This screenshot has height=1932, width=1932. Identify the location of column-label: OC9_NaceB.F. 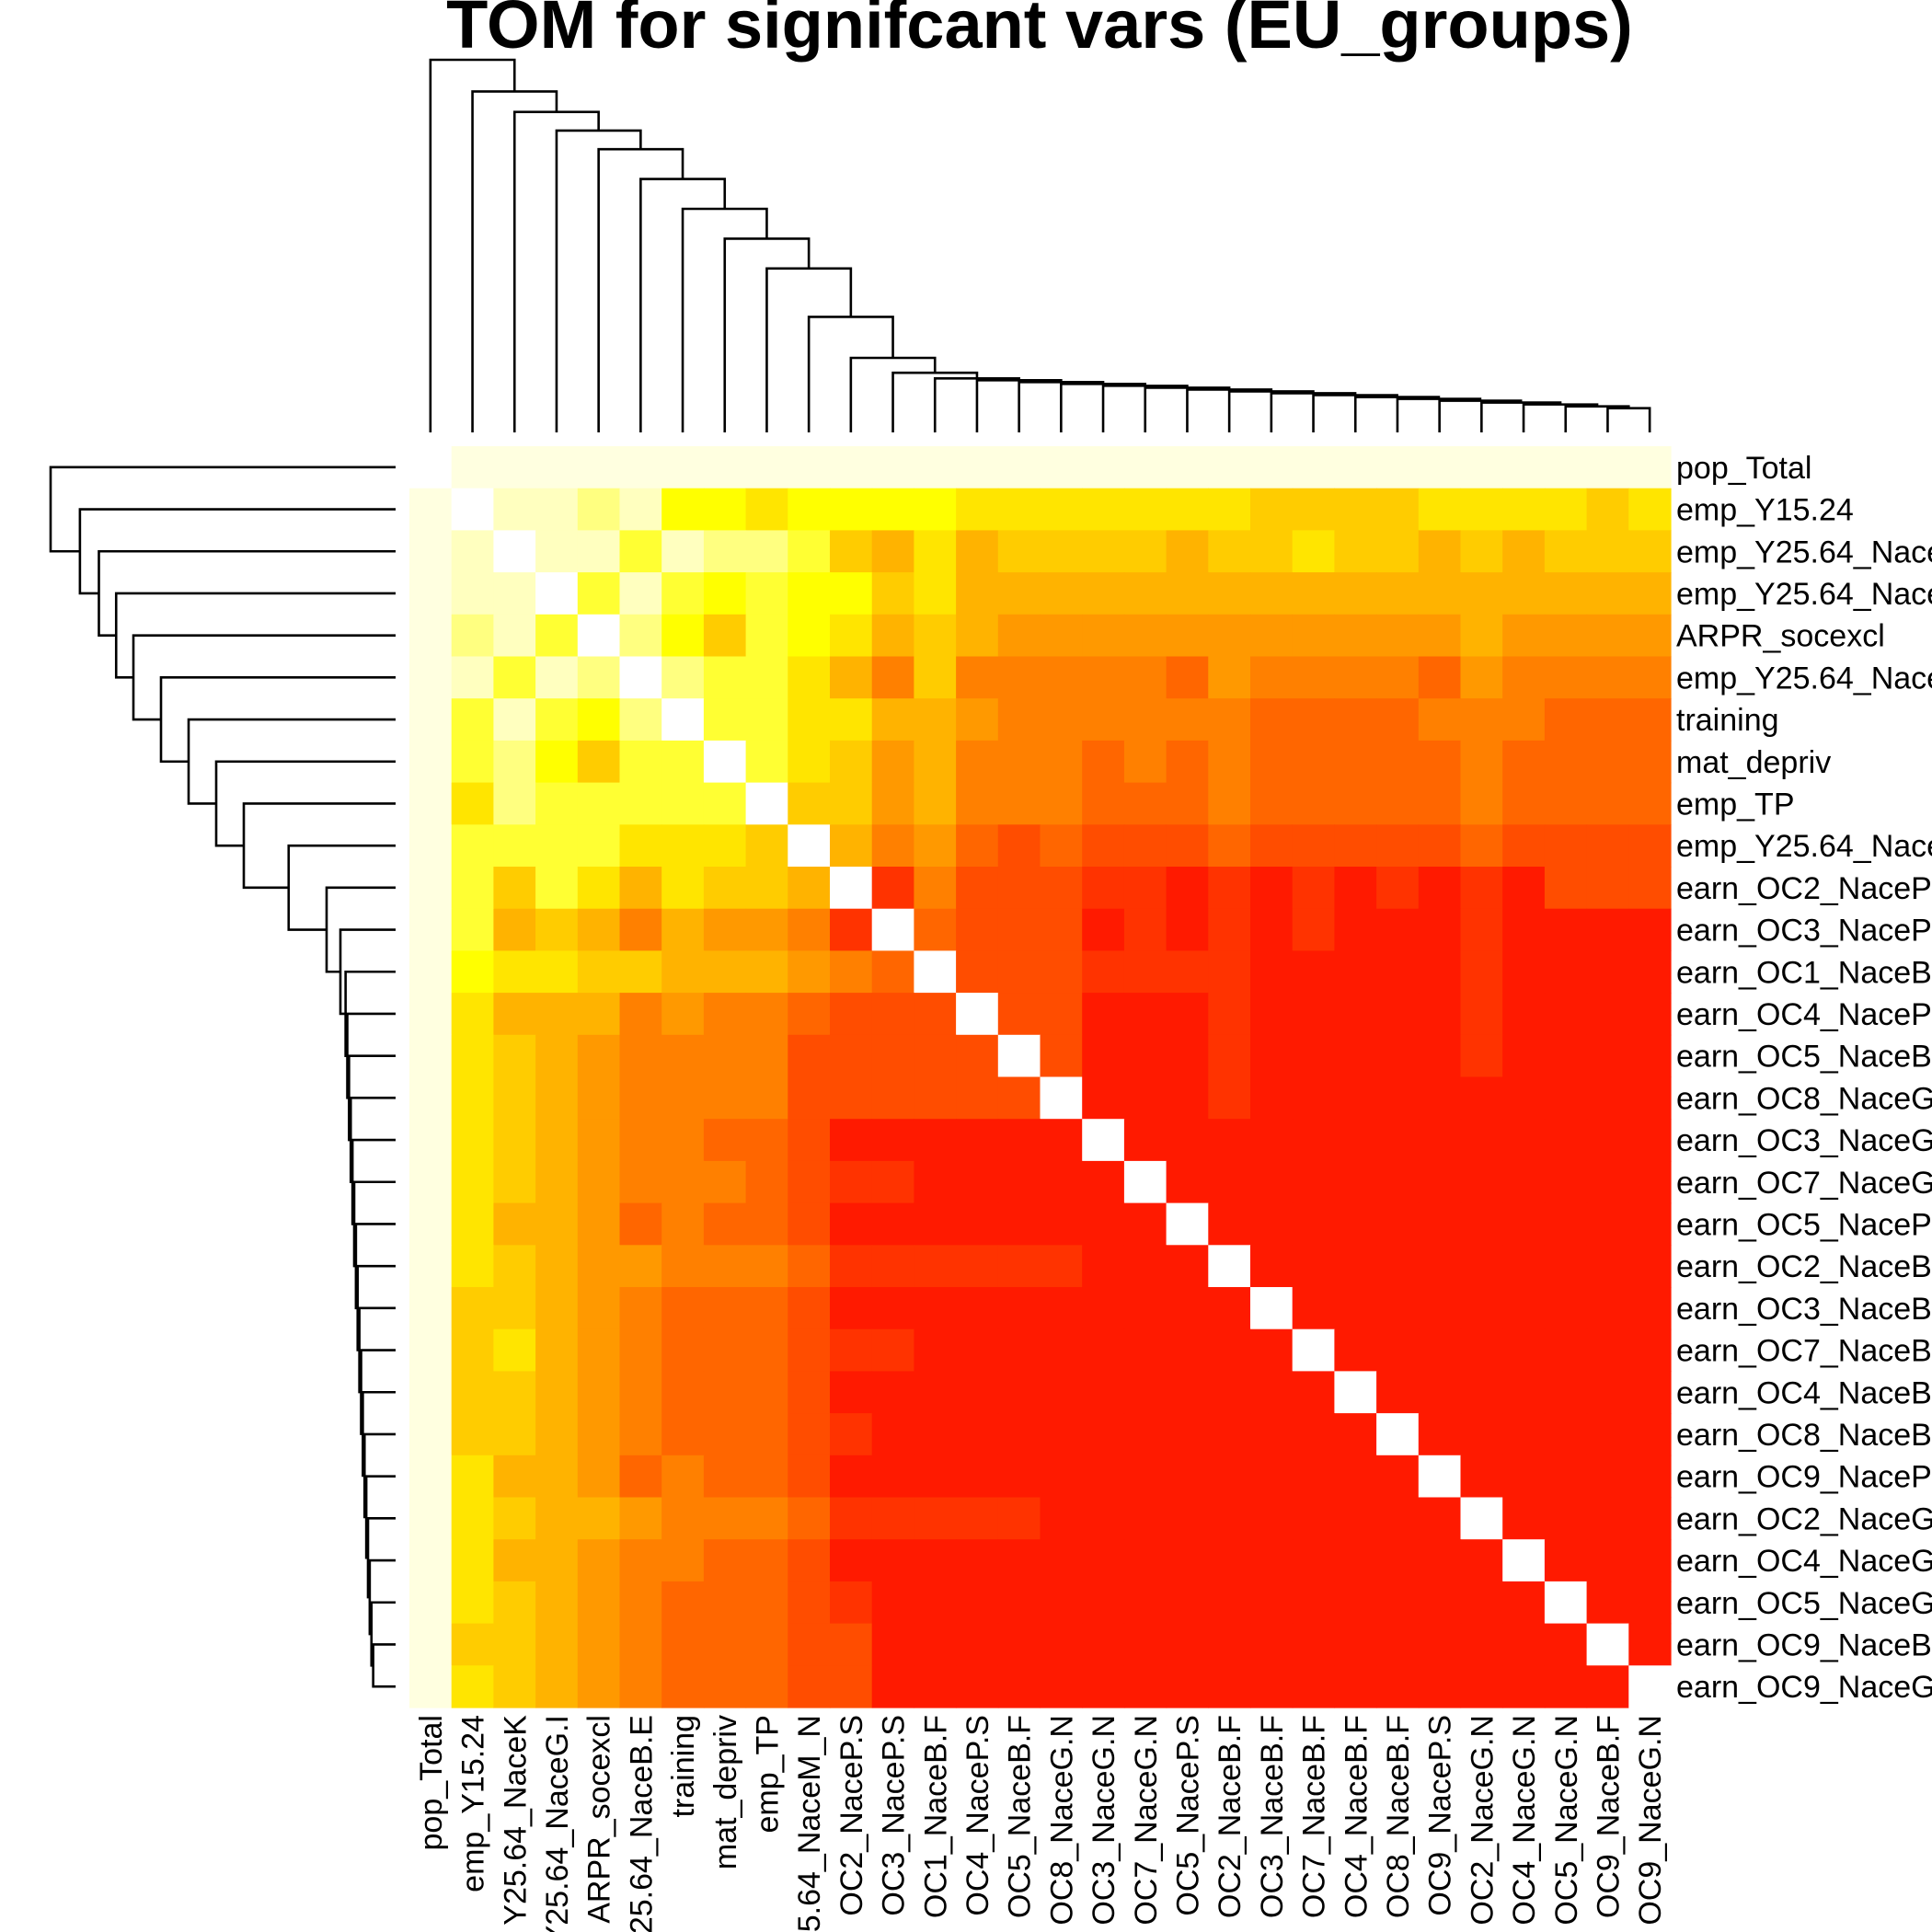
(1608, 1816).